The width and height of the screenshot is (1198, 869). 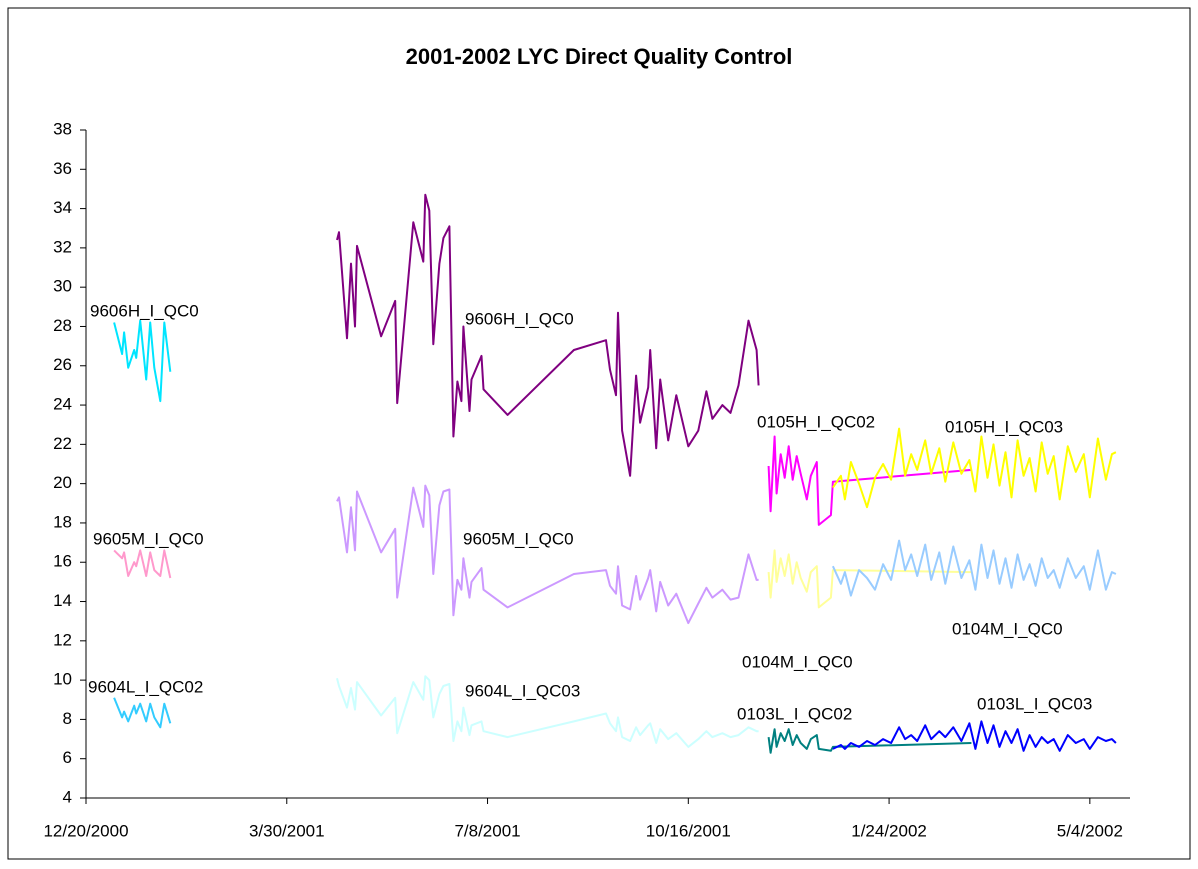 What do you see at coordinates (67, 796) in the screenshot?
I see `y-tick-label: 4` at bounding box center [67, 796].